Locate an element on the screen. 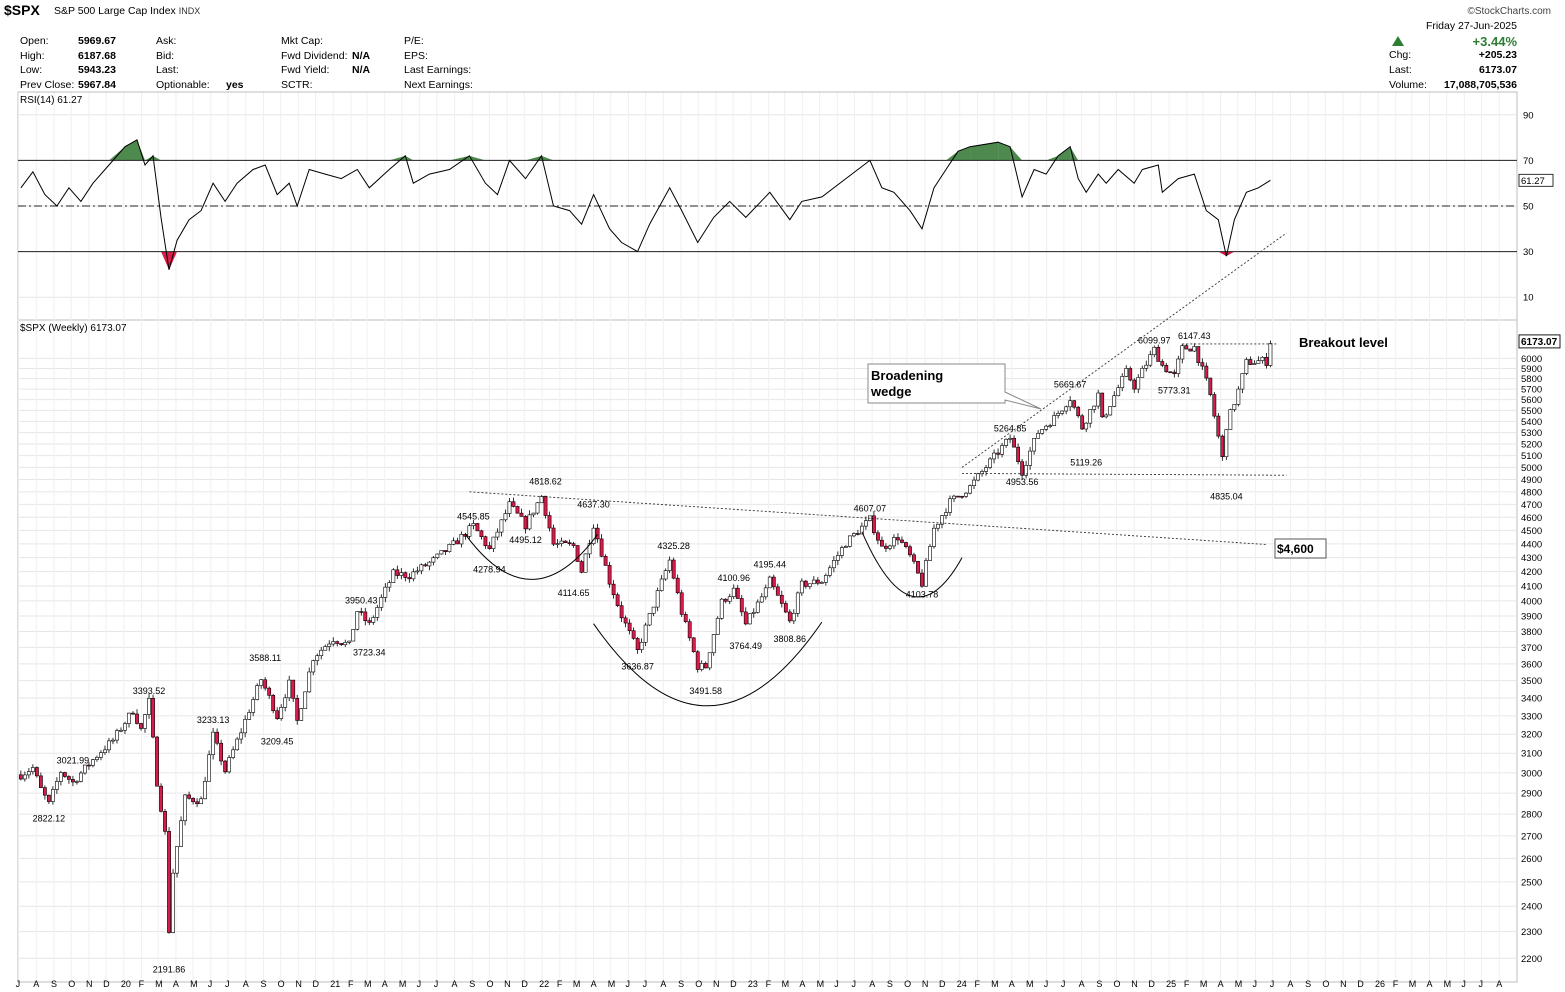  price-annotation: 5119.26 is located at coordinates (1086, 462).